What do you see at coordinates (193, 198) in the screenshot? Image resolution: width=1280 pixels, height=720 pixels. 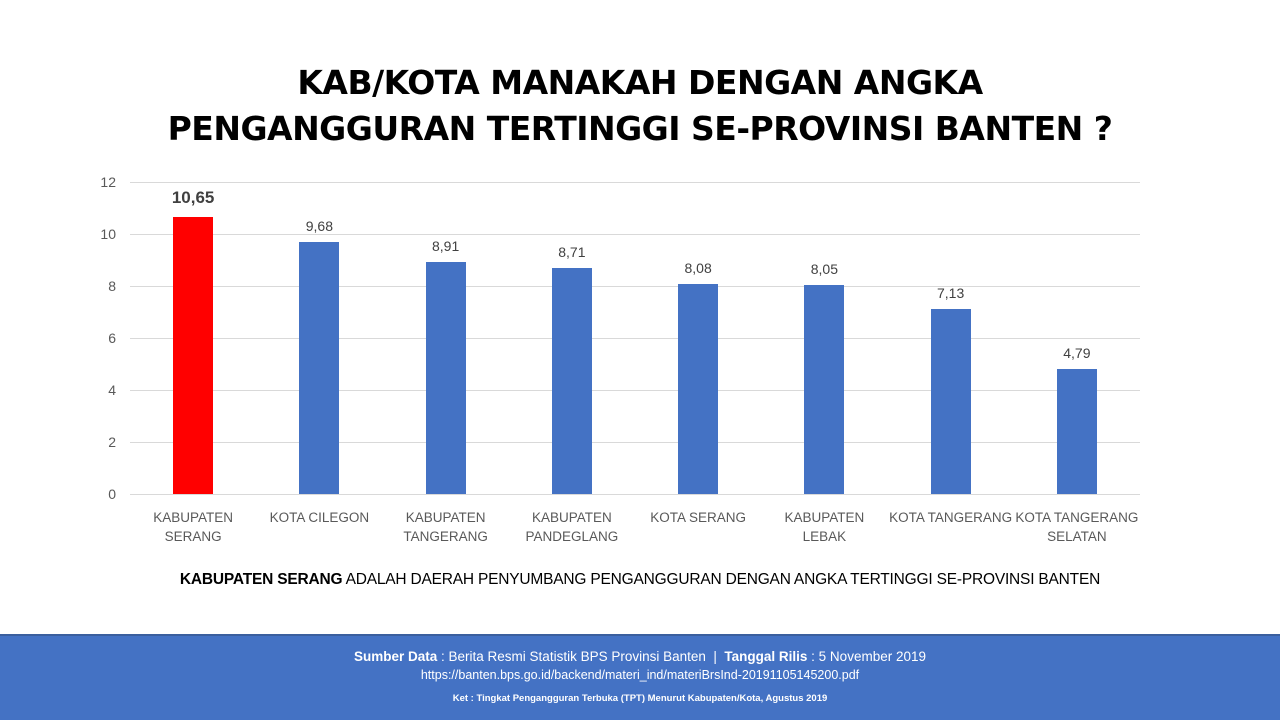 I see `data-label: 10,65` at bounding box center [193, 198].